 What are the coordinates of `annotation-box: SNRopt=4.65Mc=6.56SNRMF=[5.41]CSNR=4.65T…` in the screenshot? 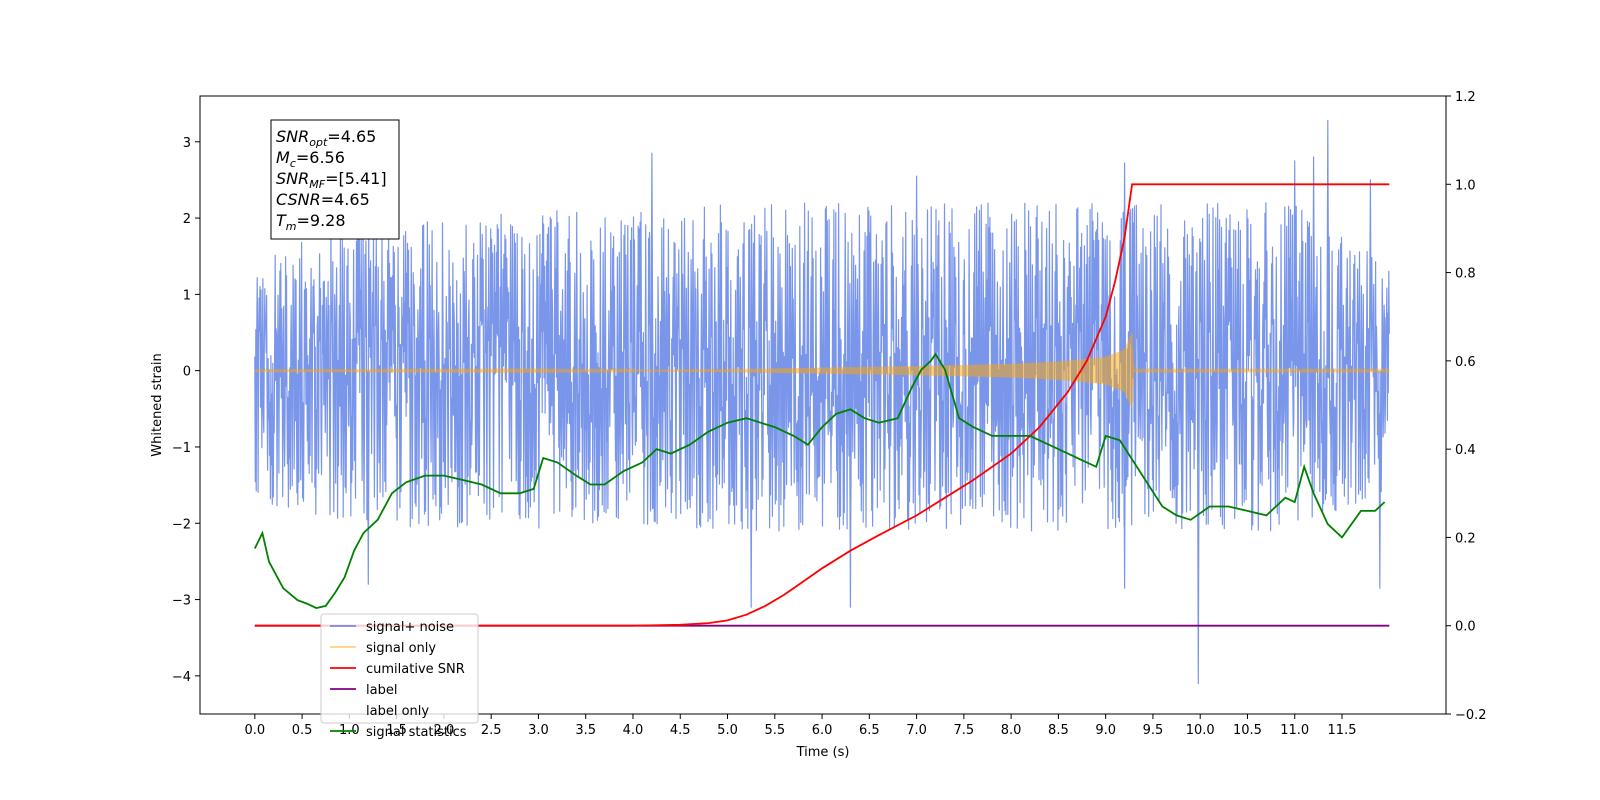 It's located at (335, 179).